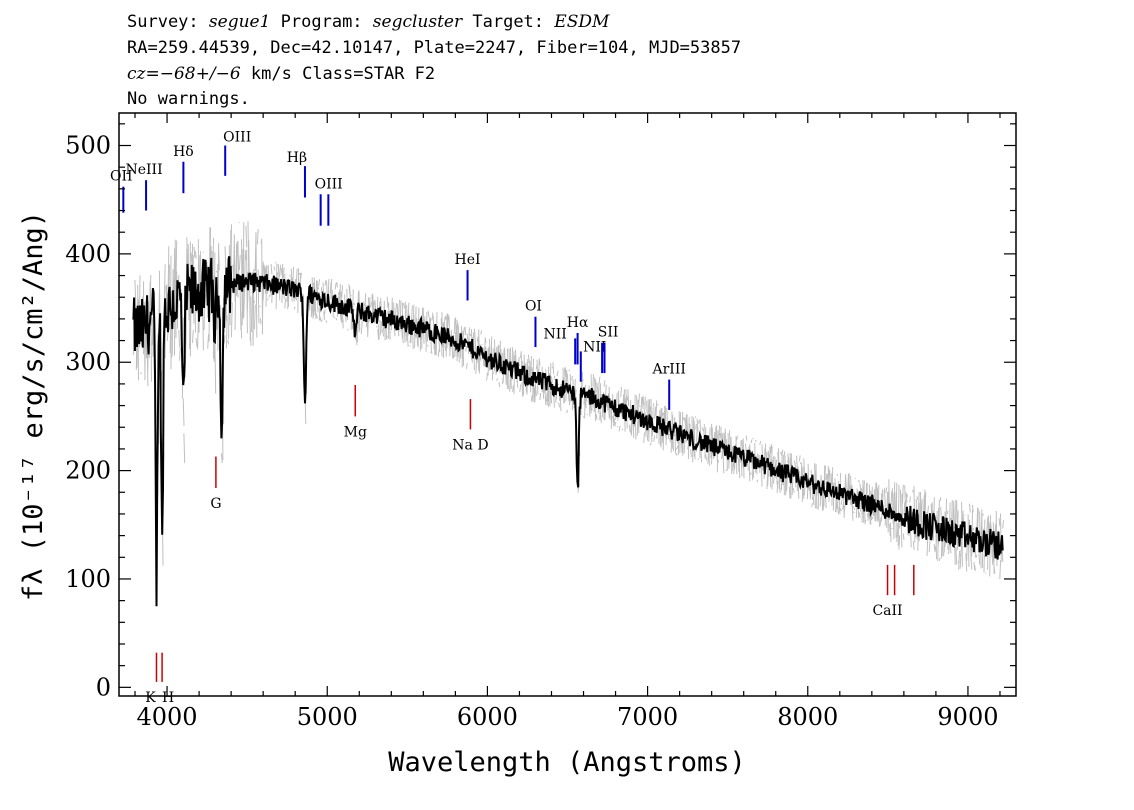  Describe the element at coordinates (343, 74) in the screenshot. I see `cz-rest: km/s Class=STAR F2` at that location.